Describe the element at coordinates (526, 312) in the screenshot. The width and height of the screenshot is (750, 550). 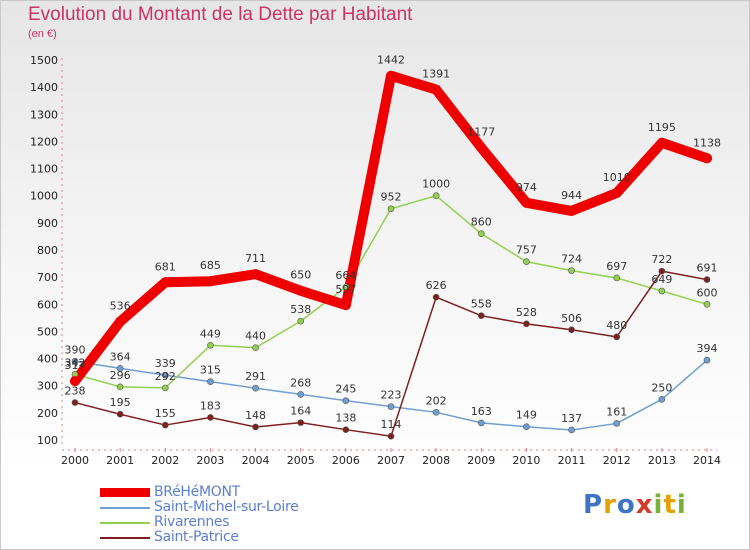
I see `data-label: 528` at that location.